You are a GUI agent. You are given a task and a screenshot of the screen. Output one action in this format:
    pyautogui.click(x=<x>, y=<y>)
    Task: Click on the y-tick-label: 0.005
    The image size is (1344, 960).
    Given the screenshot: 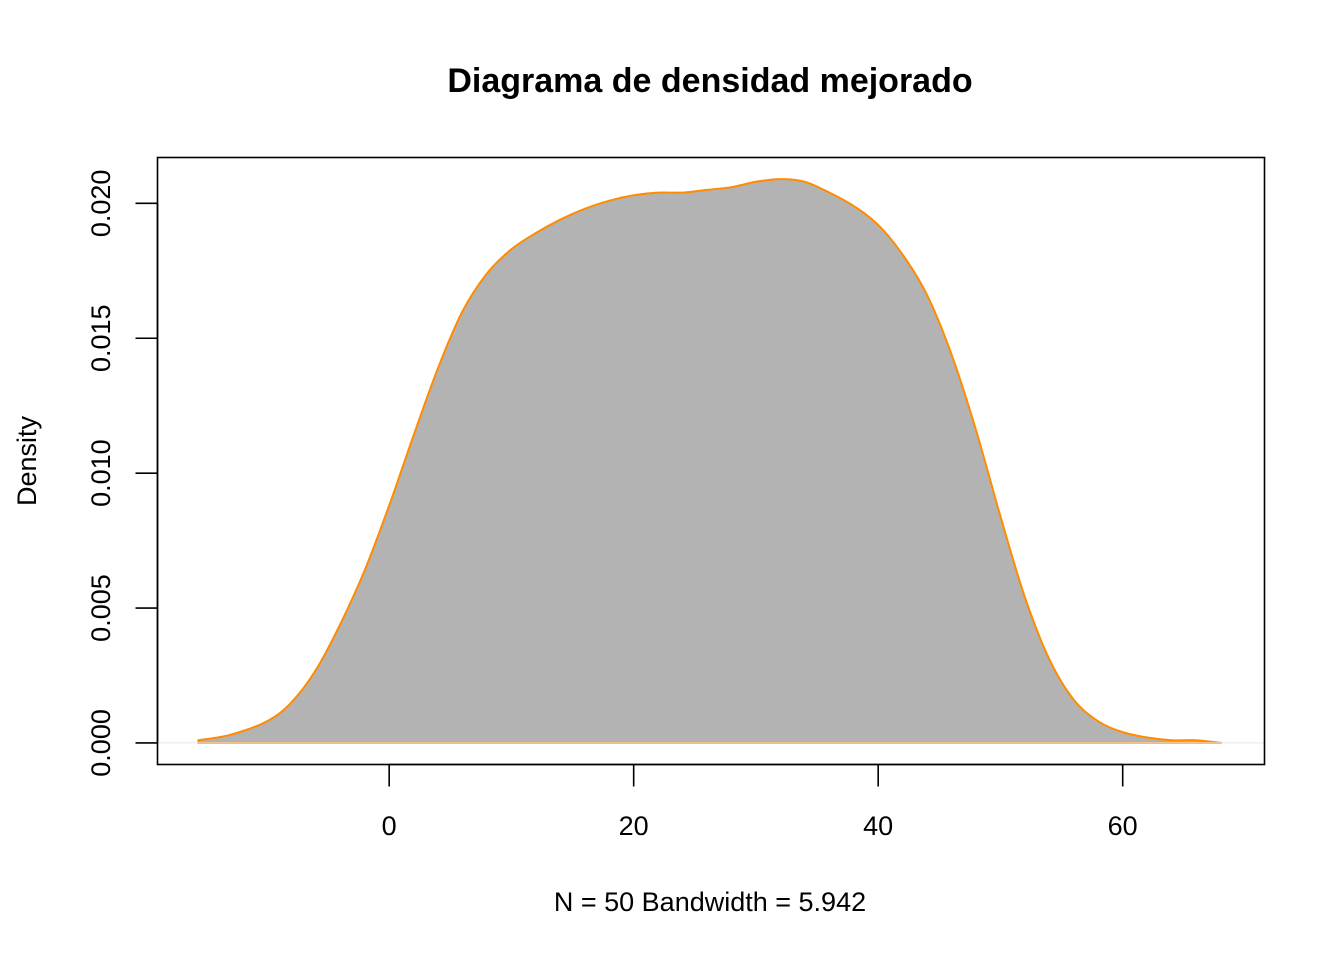 What is the action you would take?
    pyautogui.click(x=101, y=608)
    